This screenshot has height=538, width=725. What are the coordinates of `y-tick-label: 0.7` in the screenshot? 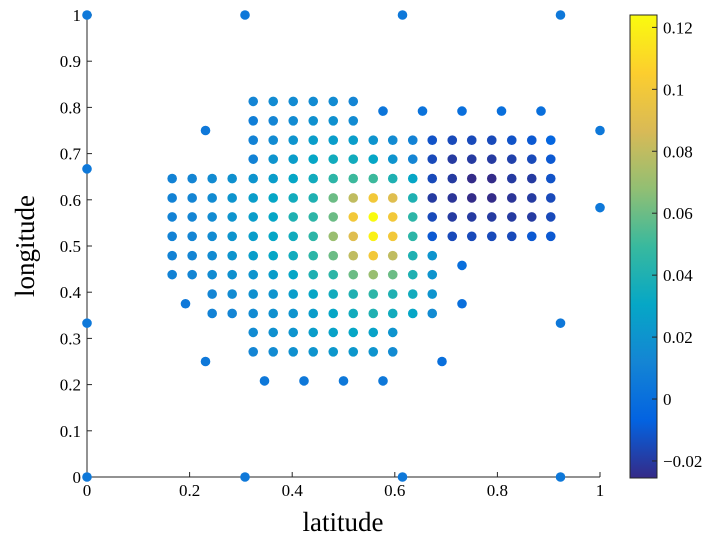 It's located at (71, 154).